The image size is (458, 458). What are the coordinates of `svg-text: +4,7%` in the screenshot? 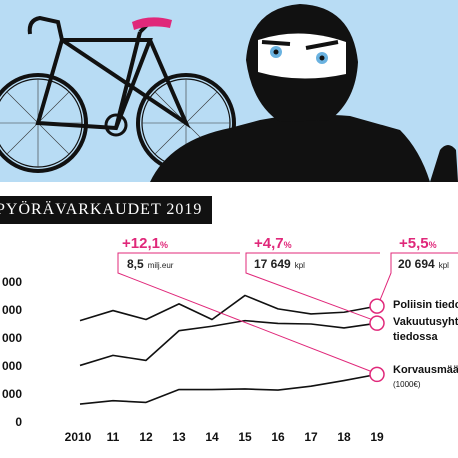 It's located at (273, 243).